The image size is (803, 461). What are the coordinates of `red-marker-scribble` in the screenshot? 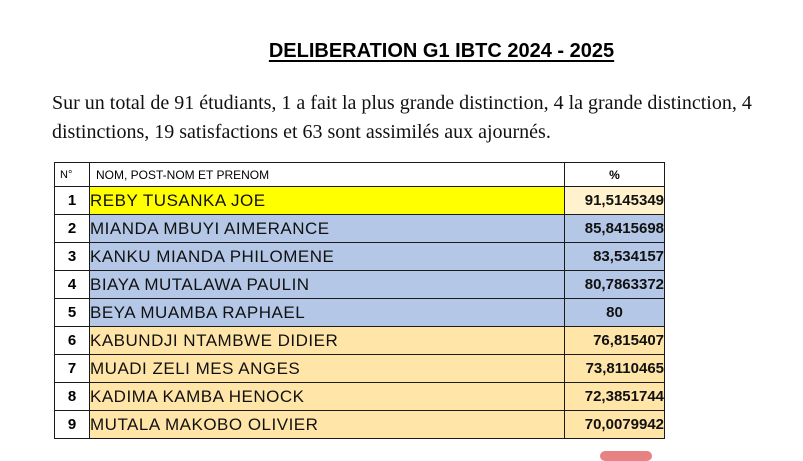 It's located at (626, 456).